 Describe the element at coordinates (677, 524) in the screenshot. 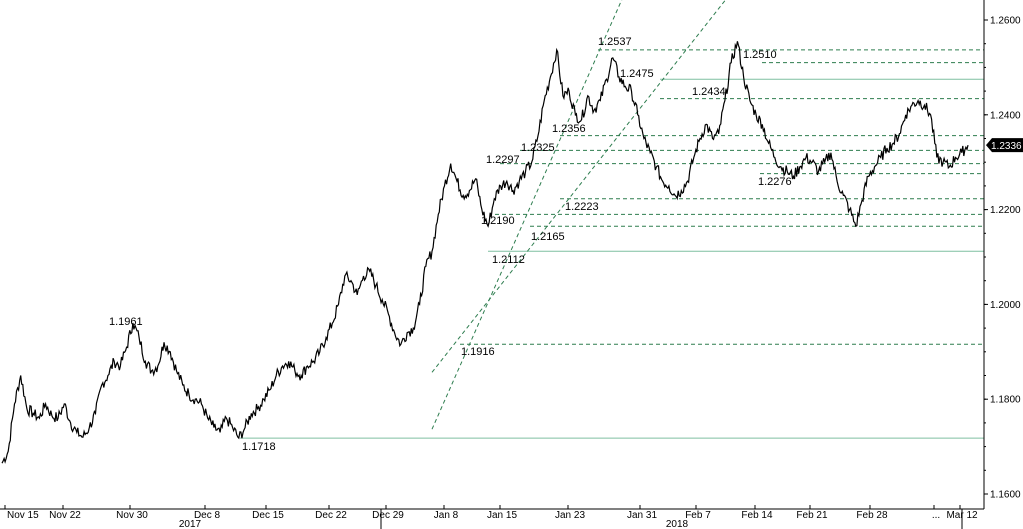

I see `year-label: 2018` at that location.